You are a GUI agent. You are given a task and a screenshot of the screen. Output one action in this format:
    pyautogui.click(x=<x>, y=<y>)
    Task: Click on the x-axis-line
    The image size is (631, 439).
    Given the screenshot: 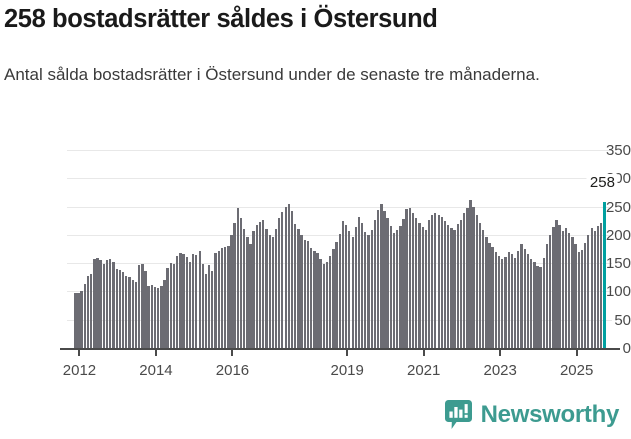 What is the action you would take?
    pyautogui.click(x=340, y=349)
    